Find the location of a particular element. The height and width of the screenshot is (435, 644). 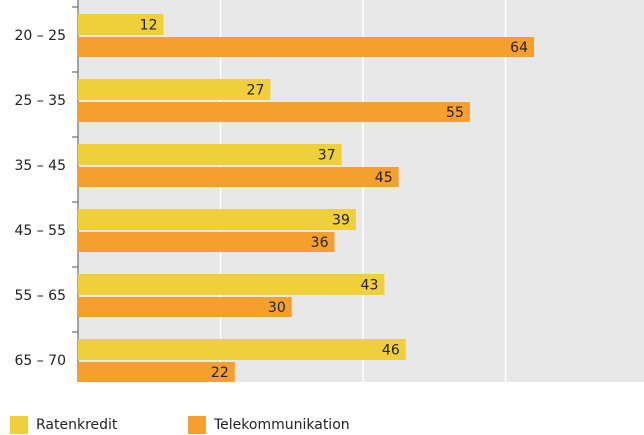

value-label: 37 is located at coordinates (327, 156).